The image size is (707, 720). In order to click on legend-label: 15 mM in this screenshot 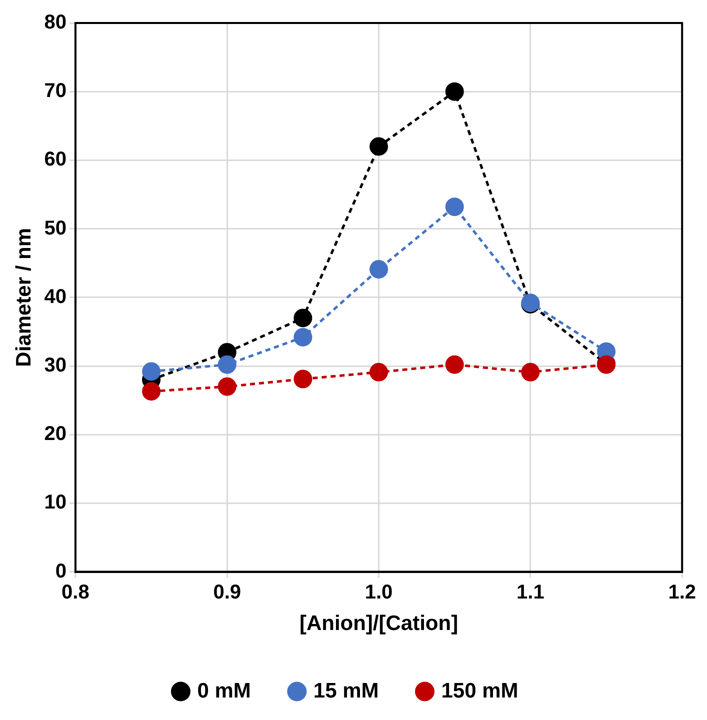, I will do `click(346, 690)`.